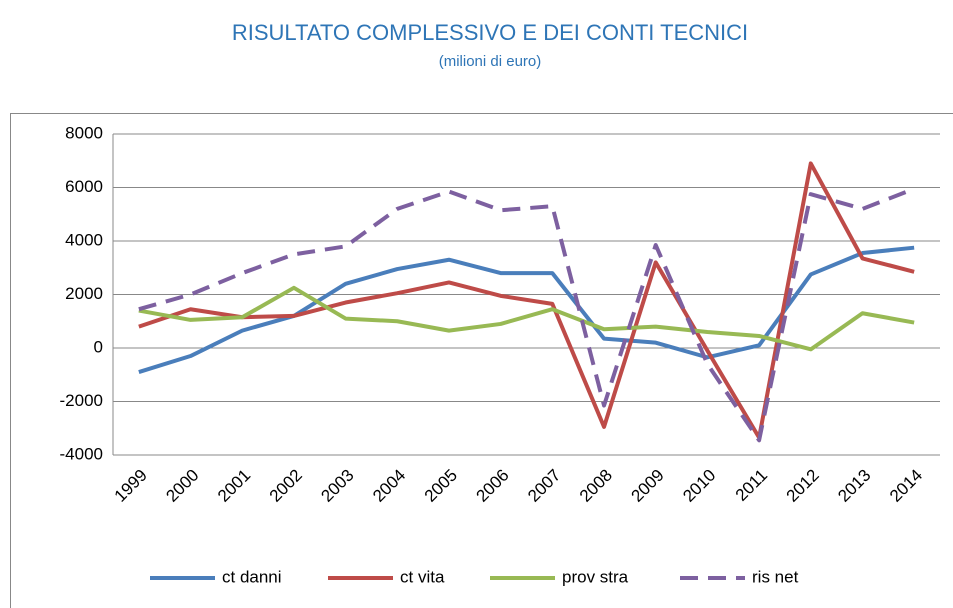 The image size is (953, 608). Describe the element at coordinates (84, 293) in the screenshot. I see `y-tick-label: 2000` at that location.